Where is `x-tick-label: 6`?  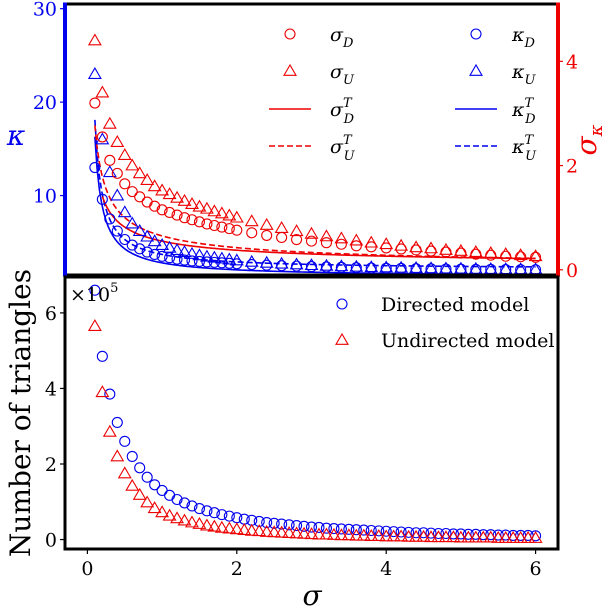 x-tick-label: 6 is located at coordinates (536, 569).